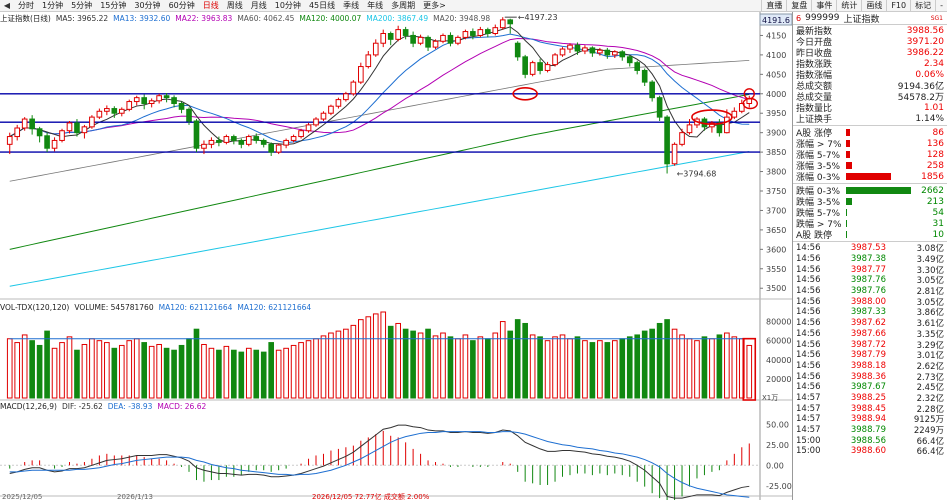 This screenshot has width=947, height=500. What do you see at coordinates (868, 333) in the screenshot?
I see `tick-price: 3987.66` at bounding box center [868, 333].